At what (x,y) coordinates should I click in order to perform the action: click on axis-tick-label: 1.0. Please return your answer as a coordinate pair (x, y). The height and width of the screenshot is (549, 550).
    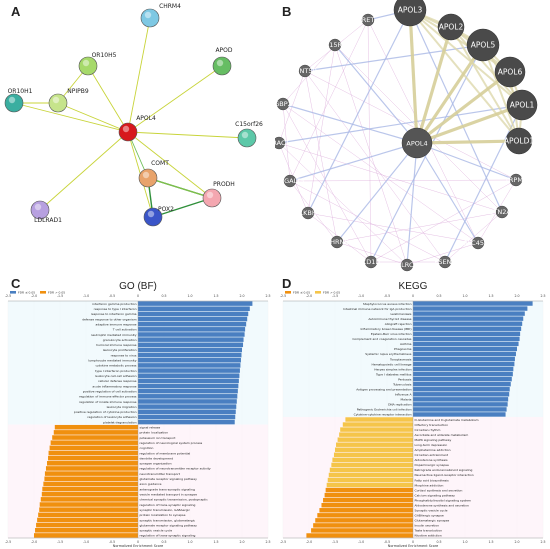
    Looking at the image, I should click on (464, 542).